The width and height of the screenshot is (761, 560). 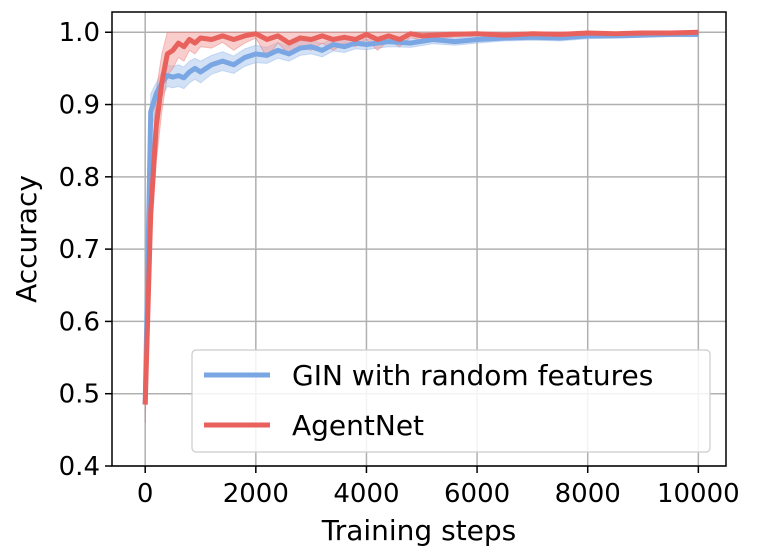 What do you see at coordinates (366, 494) in the screenshot?
I see `x-tick-label: 4000` at bounding box center [366, 494].